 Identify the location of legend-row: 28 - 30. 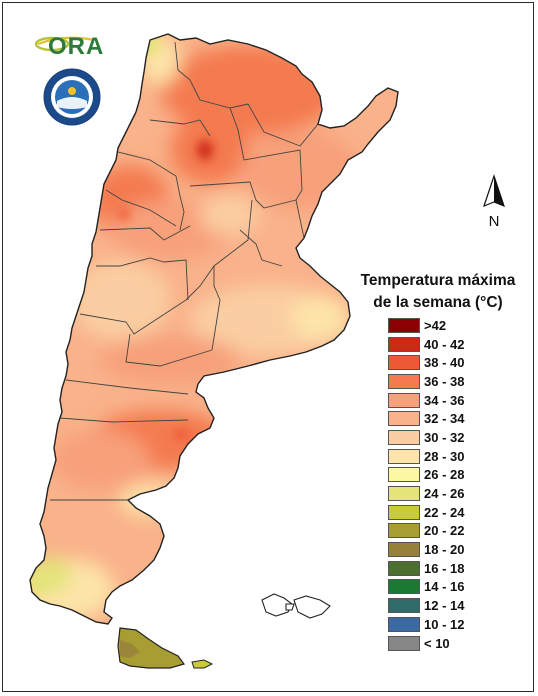
(426, 456).